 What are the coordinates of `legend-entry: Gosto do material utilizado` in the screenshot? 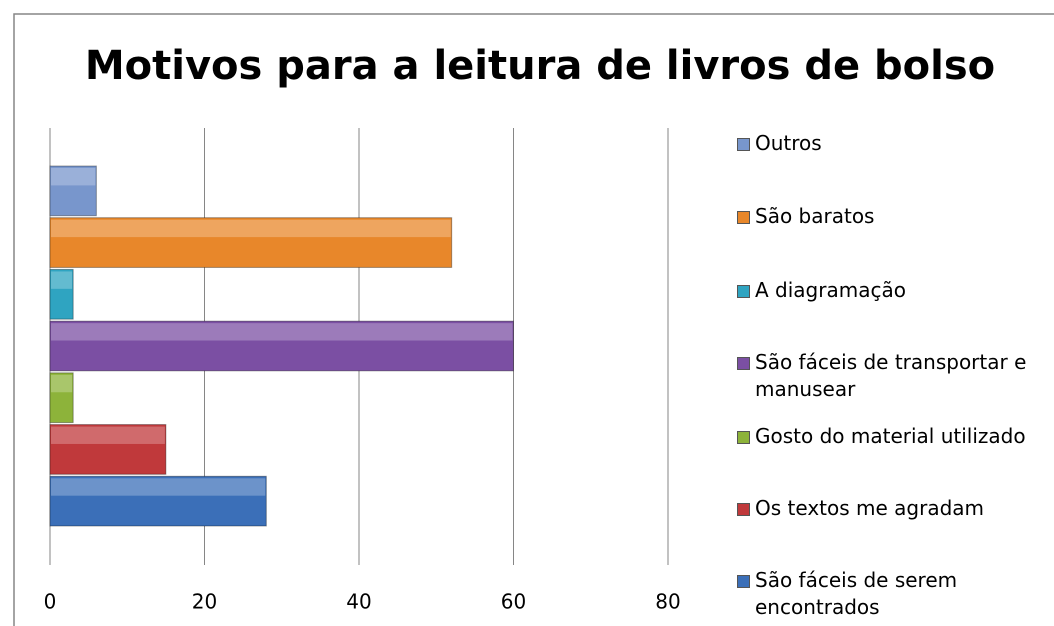 It's located at (894, 436).